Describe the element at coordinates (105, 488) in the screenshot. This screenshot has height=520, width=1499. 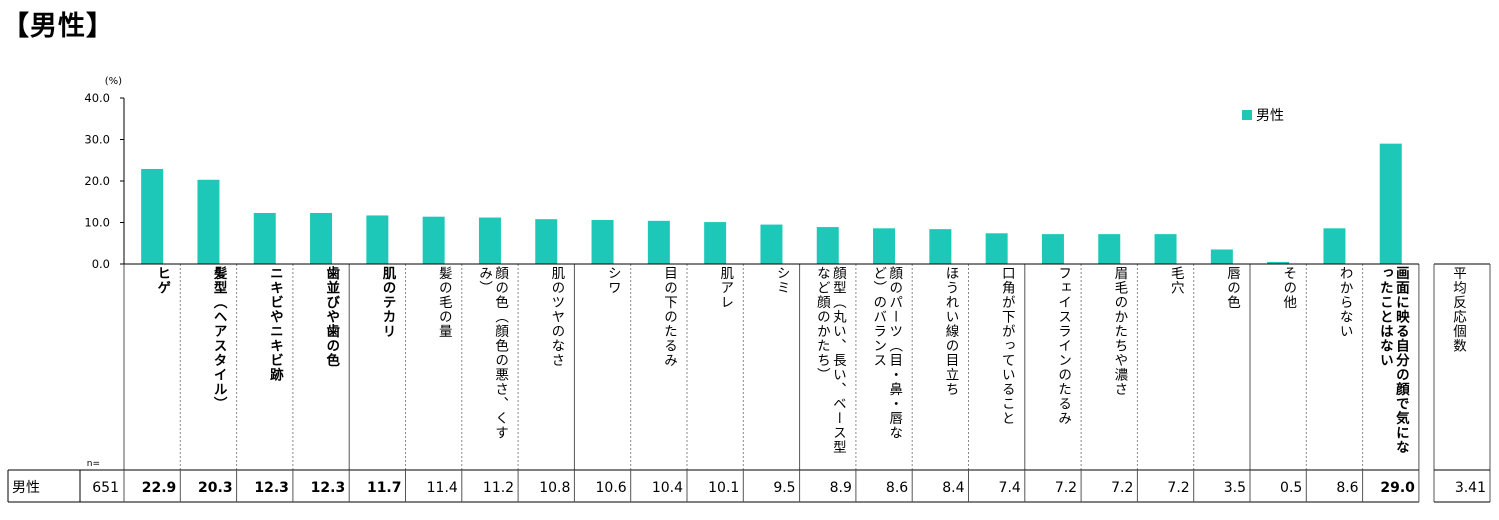
I see `n-value: 651` at that location.